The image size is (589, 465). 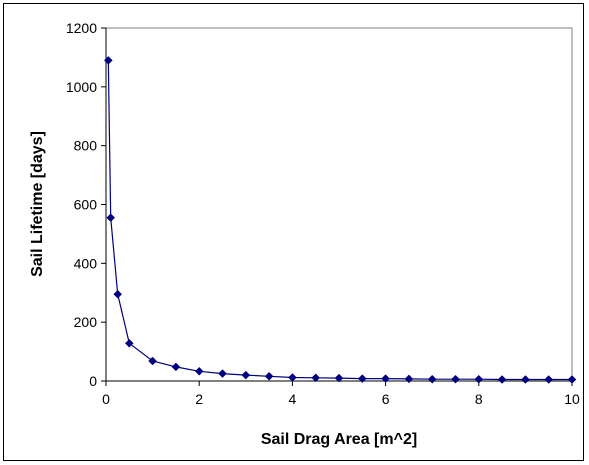 I want to click on y-tick-label: 0, so click(x=93, y=381).